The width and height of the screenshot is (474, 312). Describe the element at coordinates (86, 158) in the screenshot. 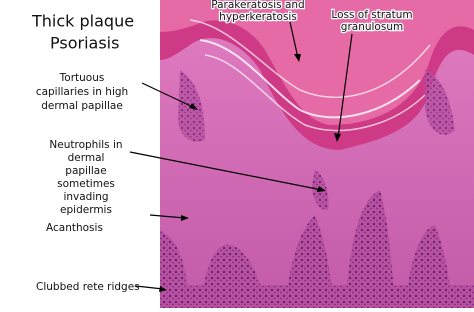

I see `label-line: dermal` at that location.